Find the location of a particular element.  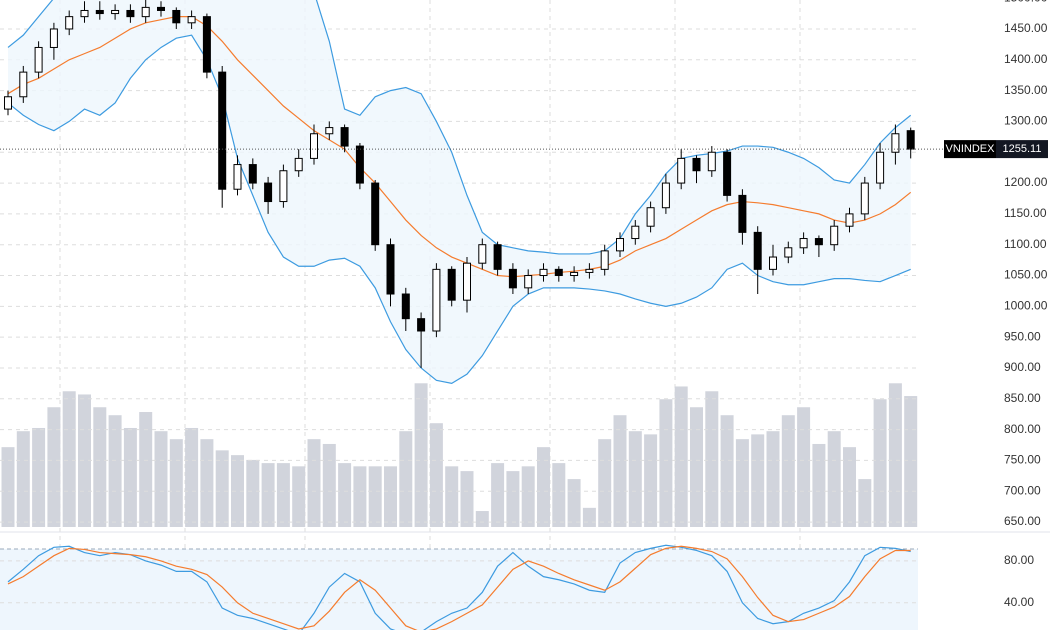

y-tick-label: 1100.00 is located at coordinates (1025, 244).